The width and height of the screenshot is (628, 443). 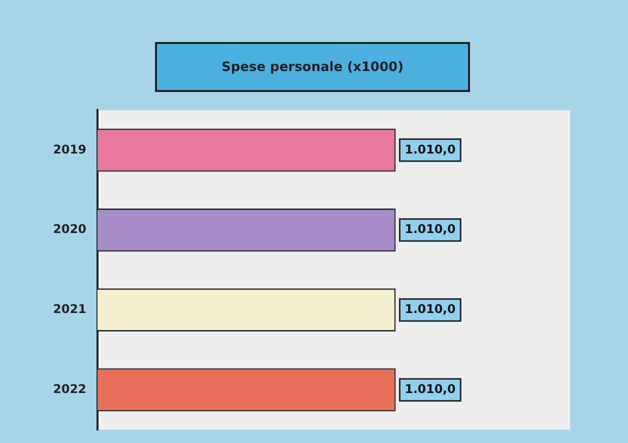 What do you see at coordinates (312, 67) in the screenshot?
I see `chart-title: Spese personale (x1000)` at bounding box center [312, 67].